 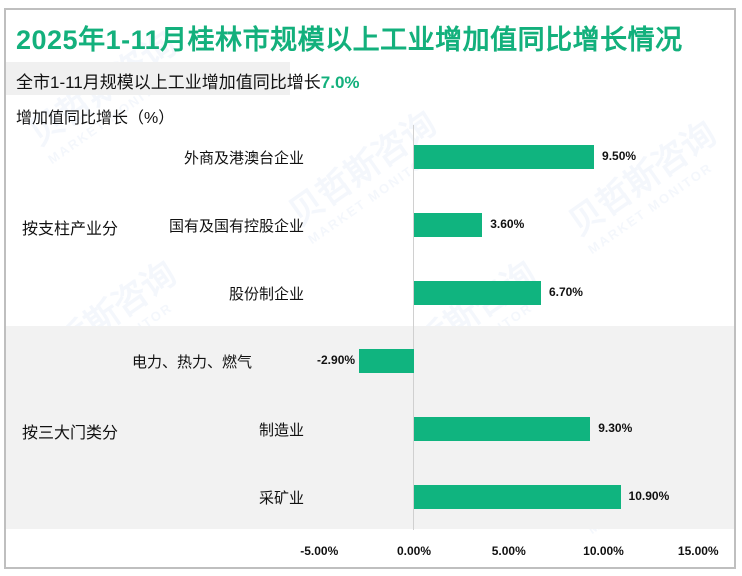 I want to click on category-label: 国有及国有控股企业, so click(x=236, y=226).